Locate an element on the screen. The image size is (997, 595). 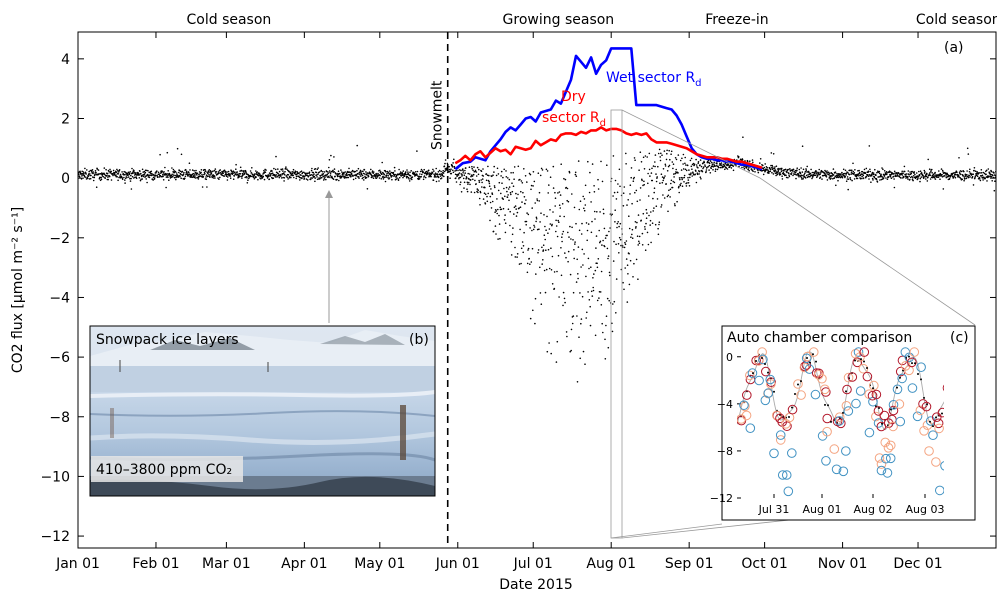
inset-c-chamber-point is located at coordinates (886, 458).